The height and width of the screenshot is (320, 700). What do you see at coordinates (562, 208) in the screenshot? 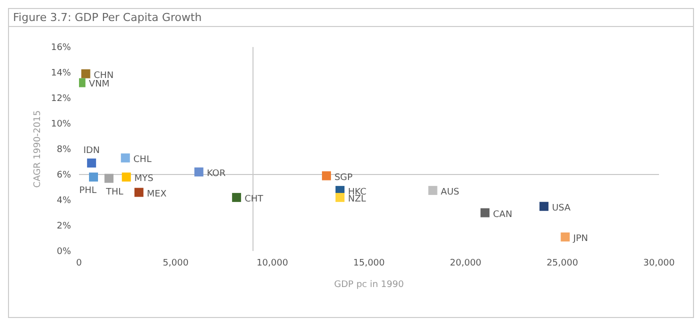
I see `series-label: USA` at bounding box center [562, 208].